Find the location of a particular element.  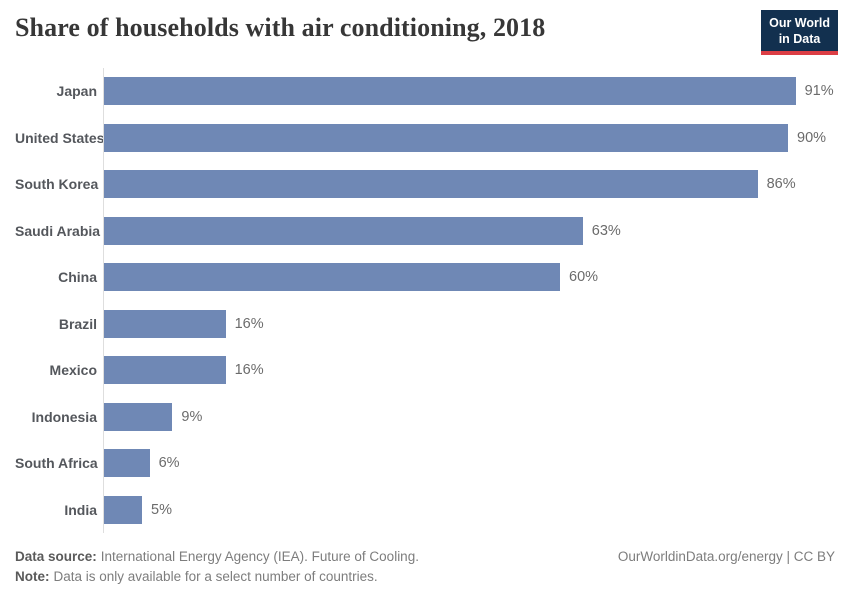

bar-track: 6% is located at coordinates (476, 463).